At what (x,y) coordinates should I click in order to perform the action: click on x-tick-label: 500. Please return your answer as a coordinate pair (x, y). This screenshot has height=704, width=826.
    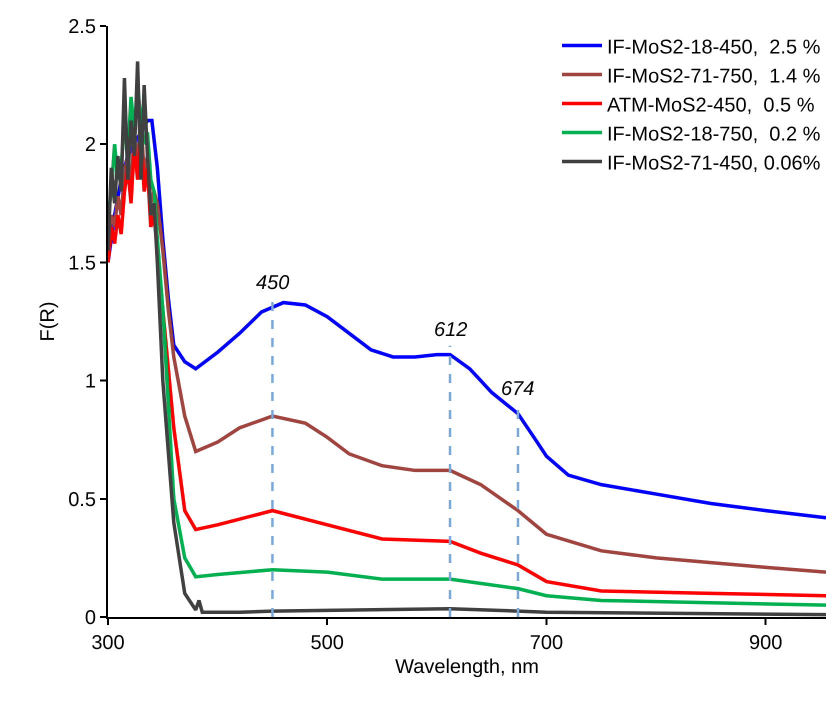
    Looking at the image, I should click on (327, 643).